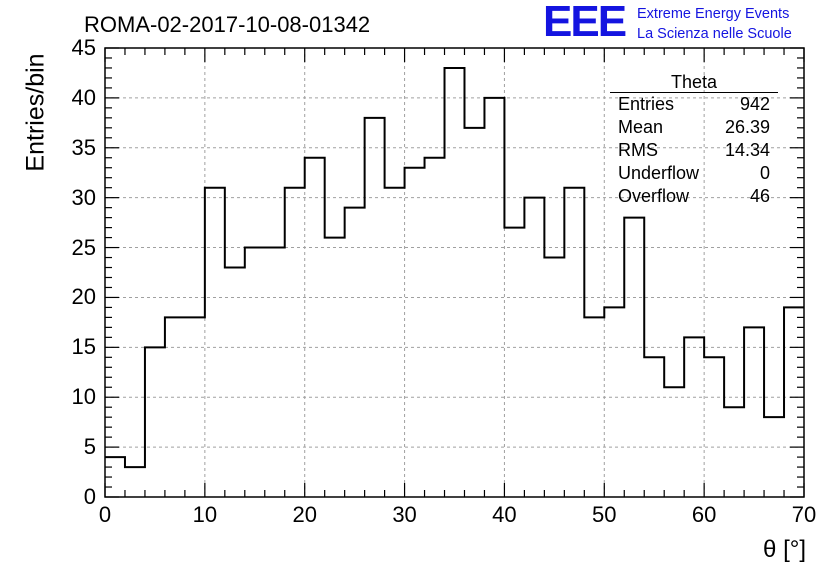 The width and height of the screenshot is (836, 572). I want to click on stat-row-overflow: Overflow 46, so click(694, 196).